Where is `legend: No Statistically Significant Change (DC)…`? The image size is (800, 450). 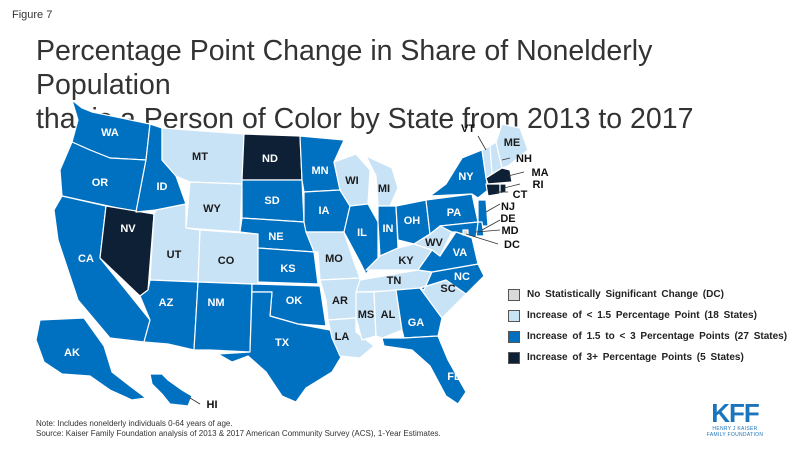 legend: No Statistically Significant Change (DC)… is located at coordinates (647, 326).